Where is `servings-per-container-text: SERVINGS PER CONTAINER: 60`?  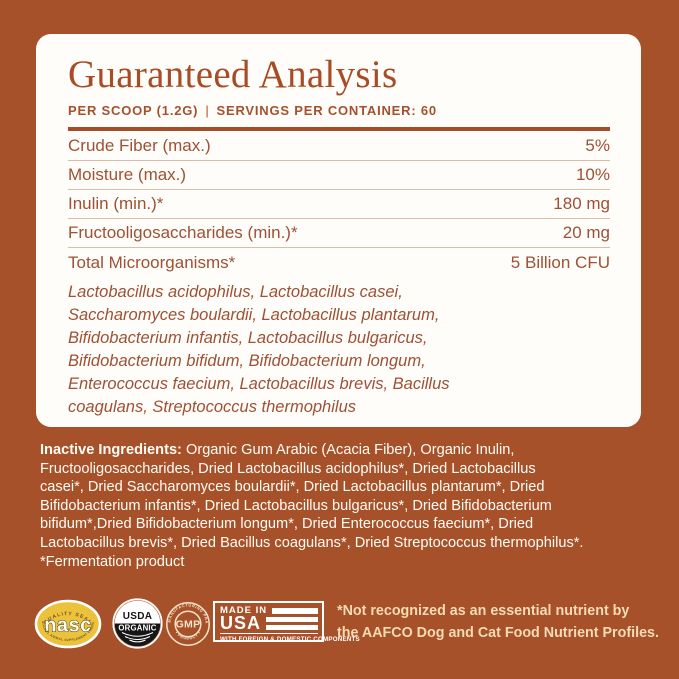
servings-per-container-text: SERVINGS PER CONTAINER: 60 is located at coordinates (326, 110).